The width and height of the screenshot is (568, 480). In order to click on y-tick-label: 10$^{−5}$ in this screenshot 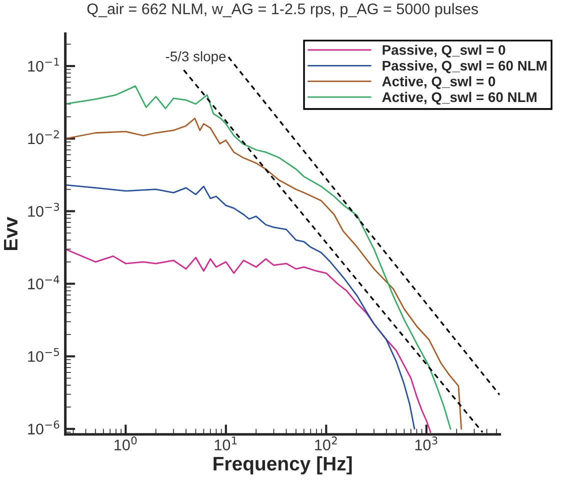, I will do `click(43, 355)`.